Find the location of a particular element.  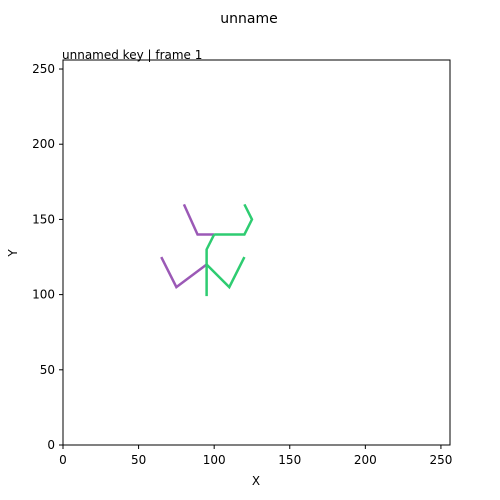

y-axis: 0 50 100 150 200 250 is located at coordinates (47, 257).